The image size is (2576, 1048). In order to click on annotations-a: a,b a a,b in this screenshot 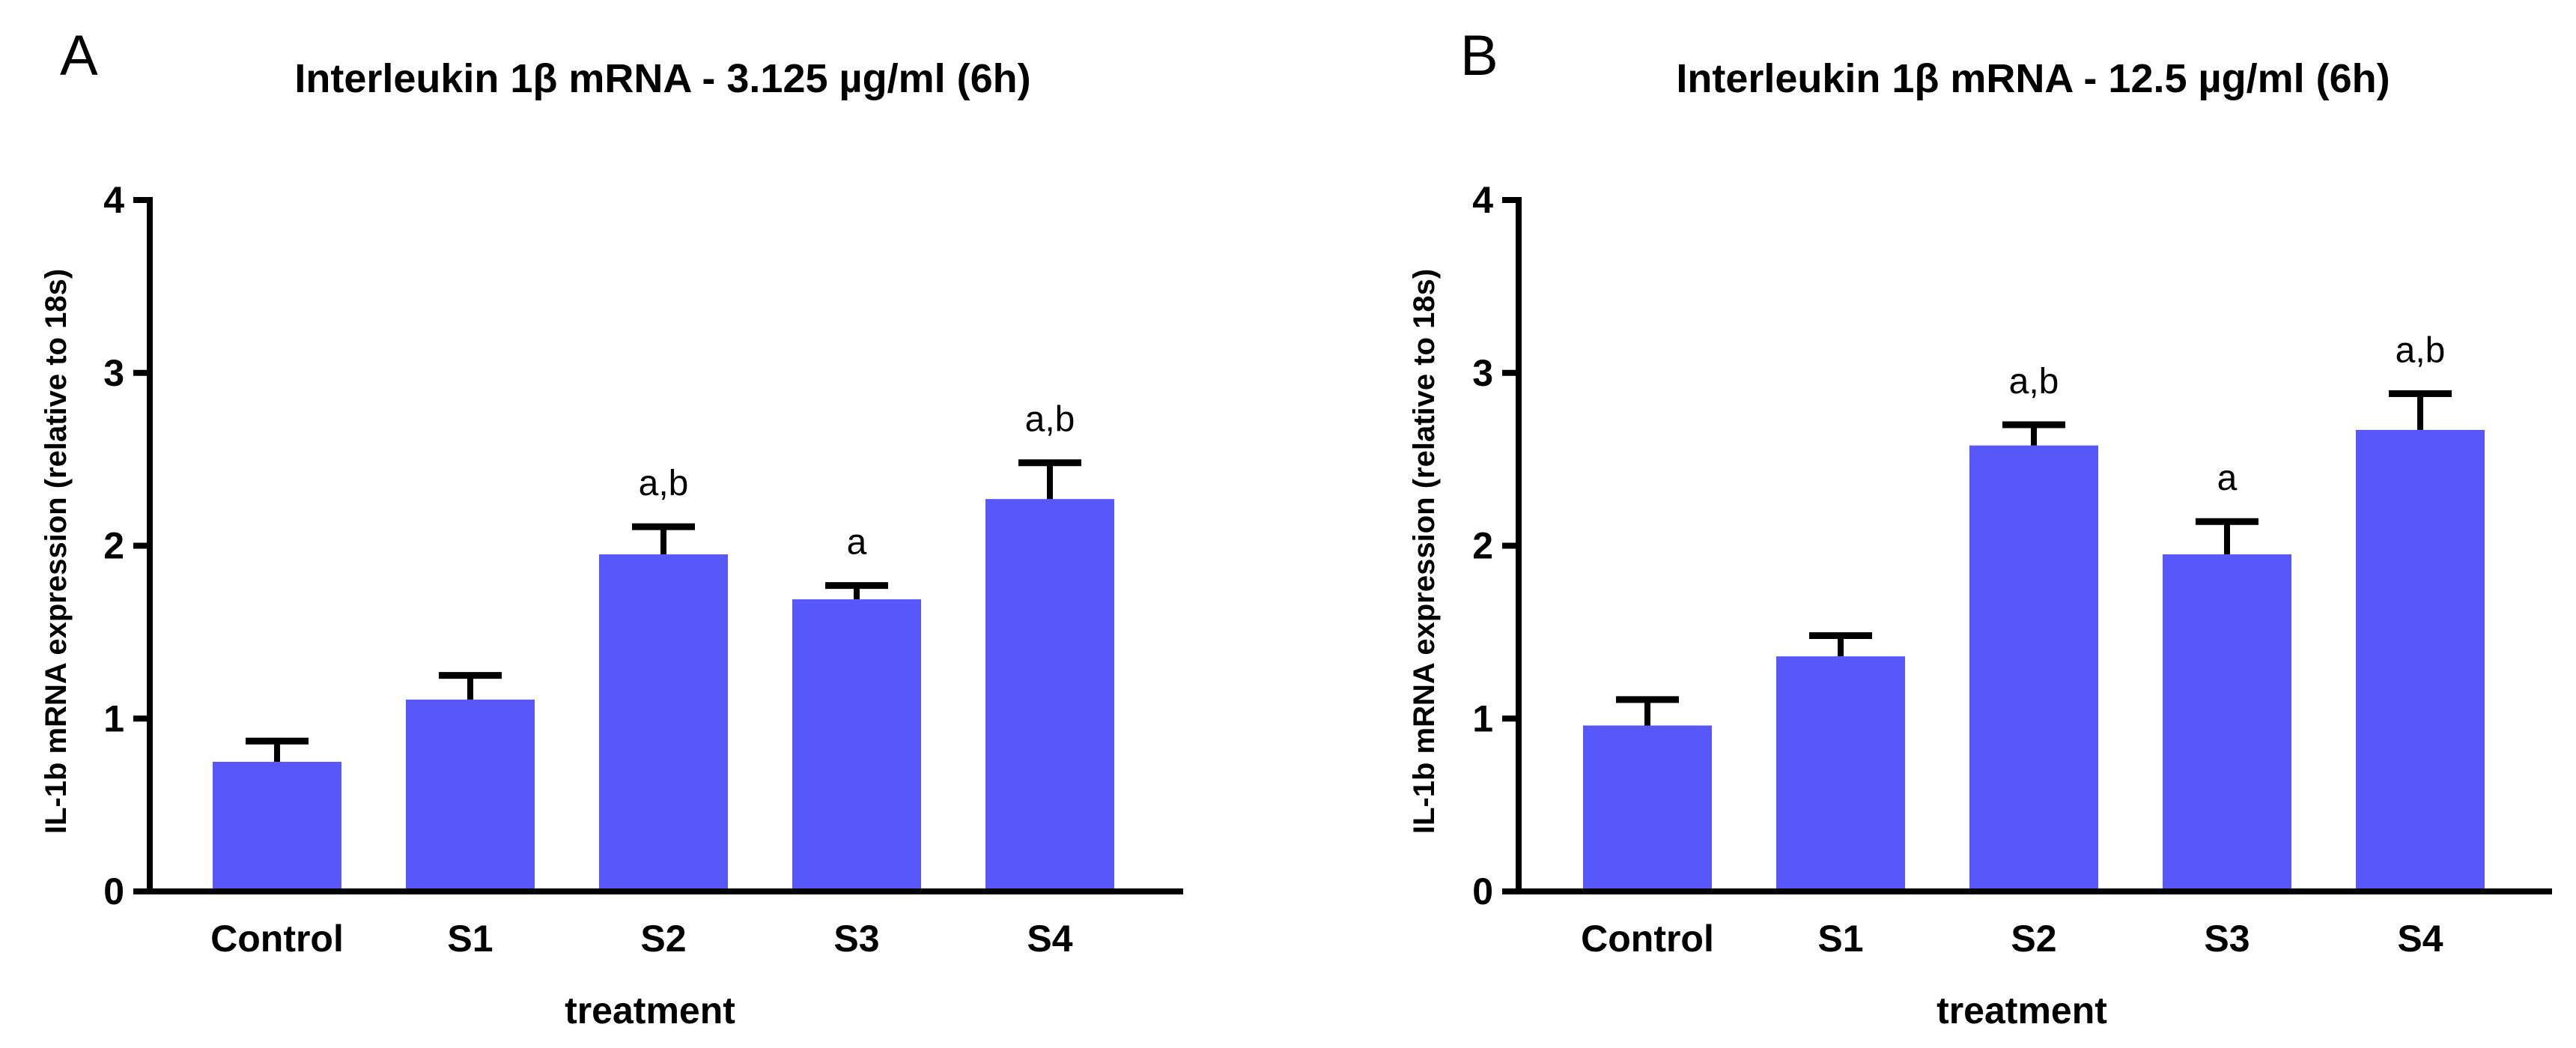, I will do `click(857, 481)`.